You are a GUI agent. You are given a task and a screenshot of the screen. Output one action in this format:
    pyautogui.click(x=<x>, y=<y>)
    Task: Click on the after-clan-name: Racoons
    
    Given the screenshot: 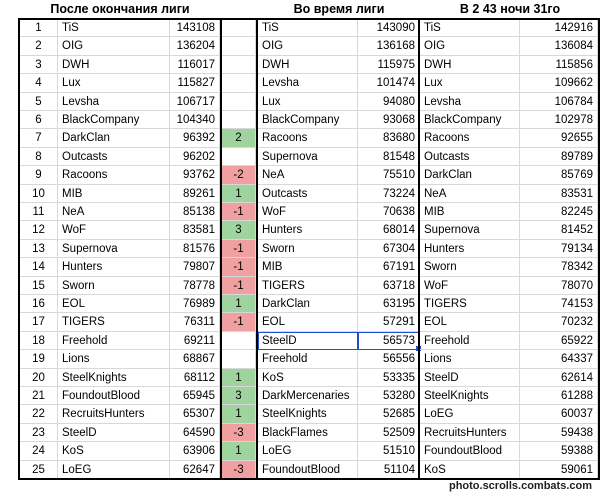 What is the action you would take?
    pyautogui.click(x=114, y=175)
    